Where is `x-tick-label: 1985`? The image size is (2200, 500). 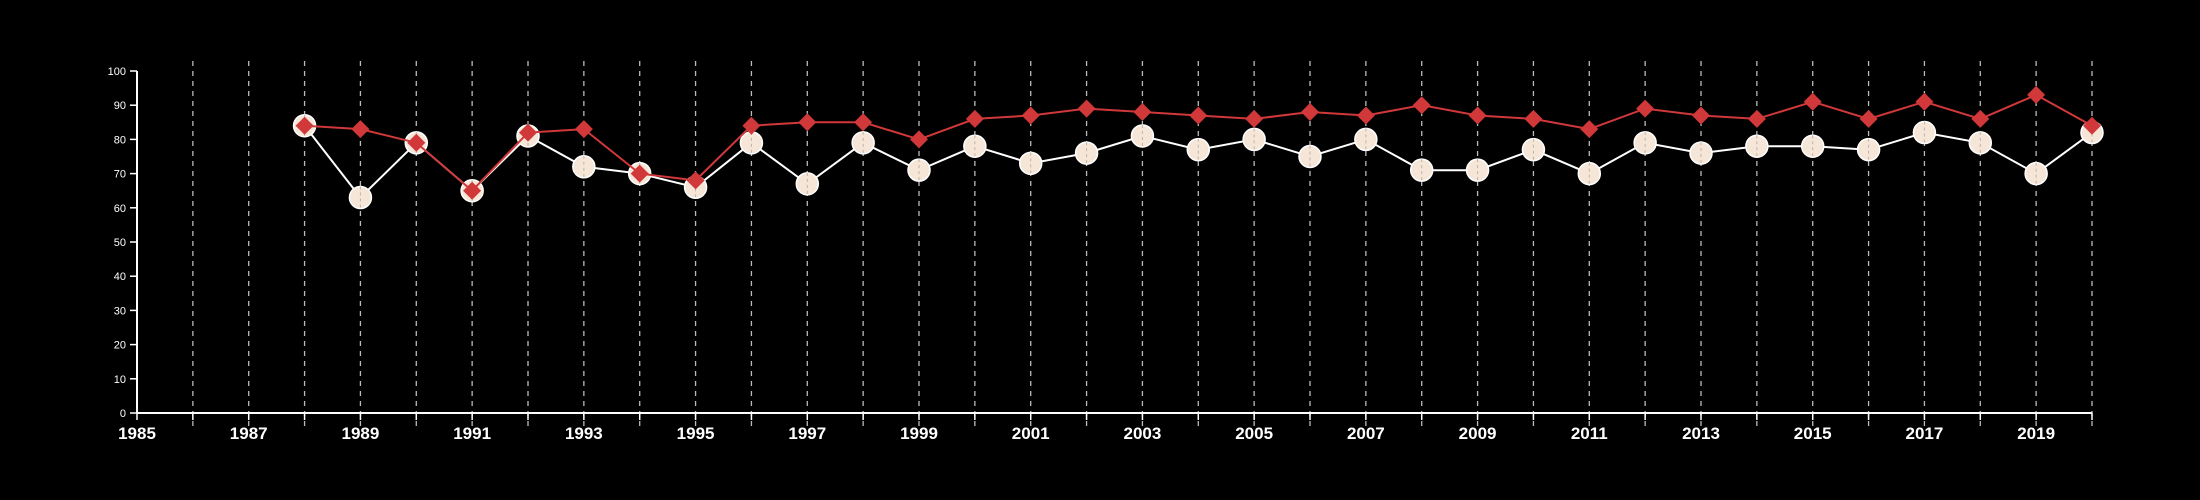
x-tick-label: 1985 is located at coordinates (137, 433).